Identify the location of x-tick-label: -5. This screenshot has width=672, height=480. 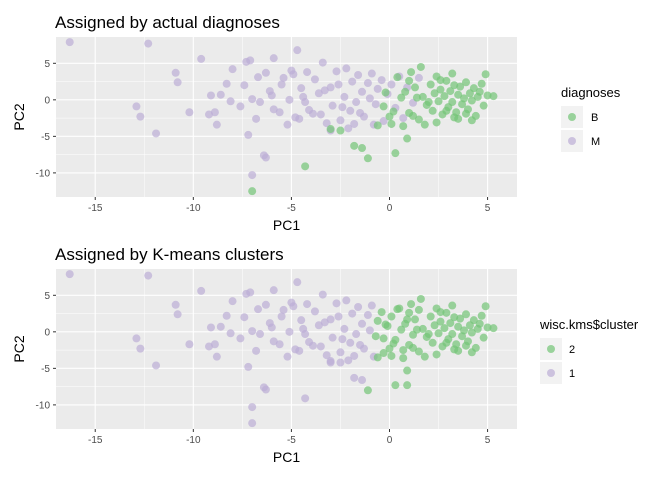
(291, 440).